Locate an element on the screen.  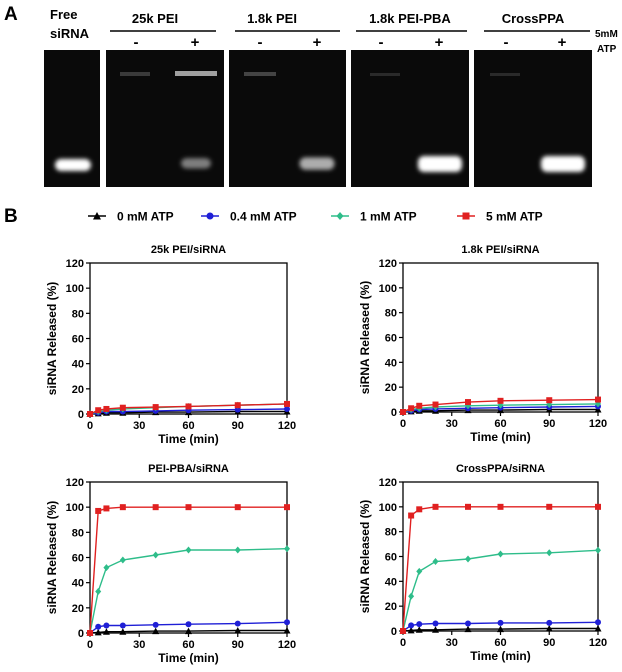
minus-sign-crossppa: - is located at coordinates (506, 42).